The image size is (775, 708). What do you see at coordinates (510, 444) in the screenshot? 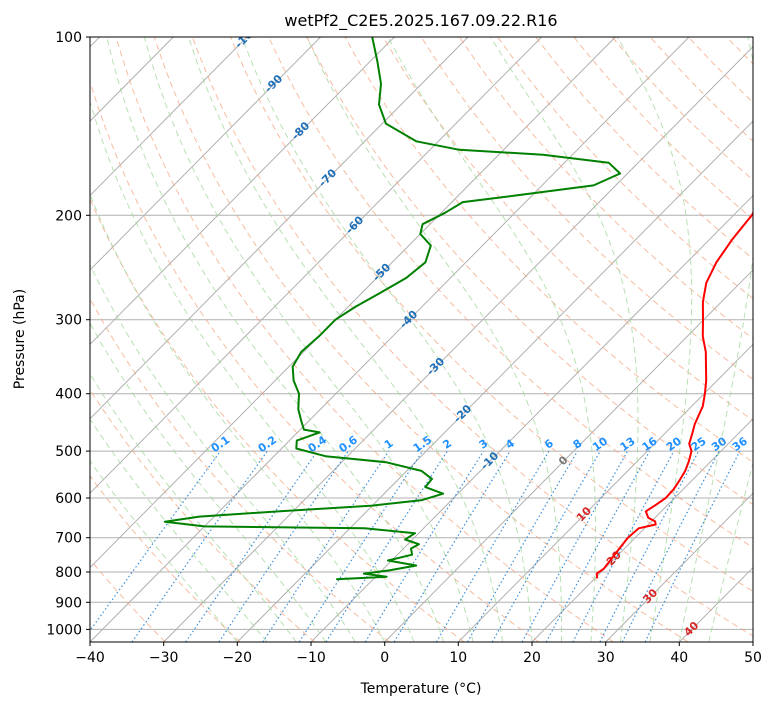
I see `mixing-ratio-label: 4` at bounding box center [510, 444].